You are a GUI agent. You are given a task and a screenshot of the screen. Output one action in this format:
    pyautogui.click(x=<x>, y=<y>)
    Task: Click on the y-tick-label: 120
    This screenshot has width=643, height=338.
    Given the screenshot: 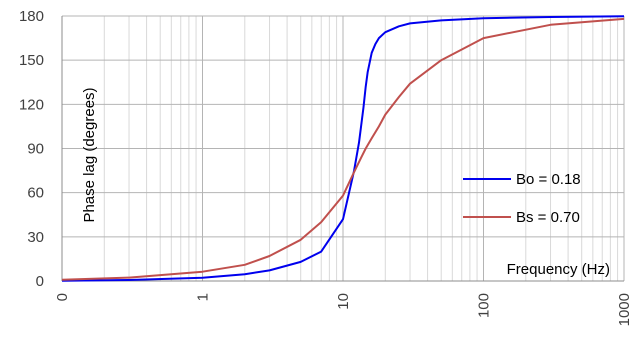 What is the action you would take?
    pyautogui.click(x=31, y=104)
    